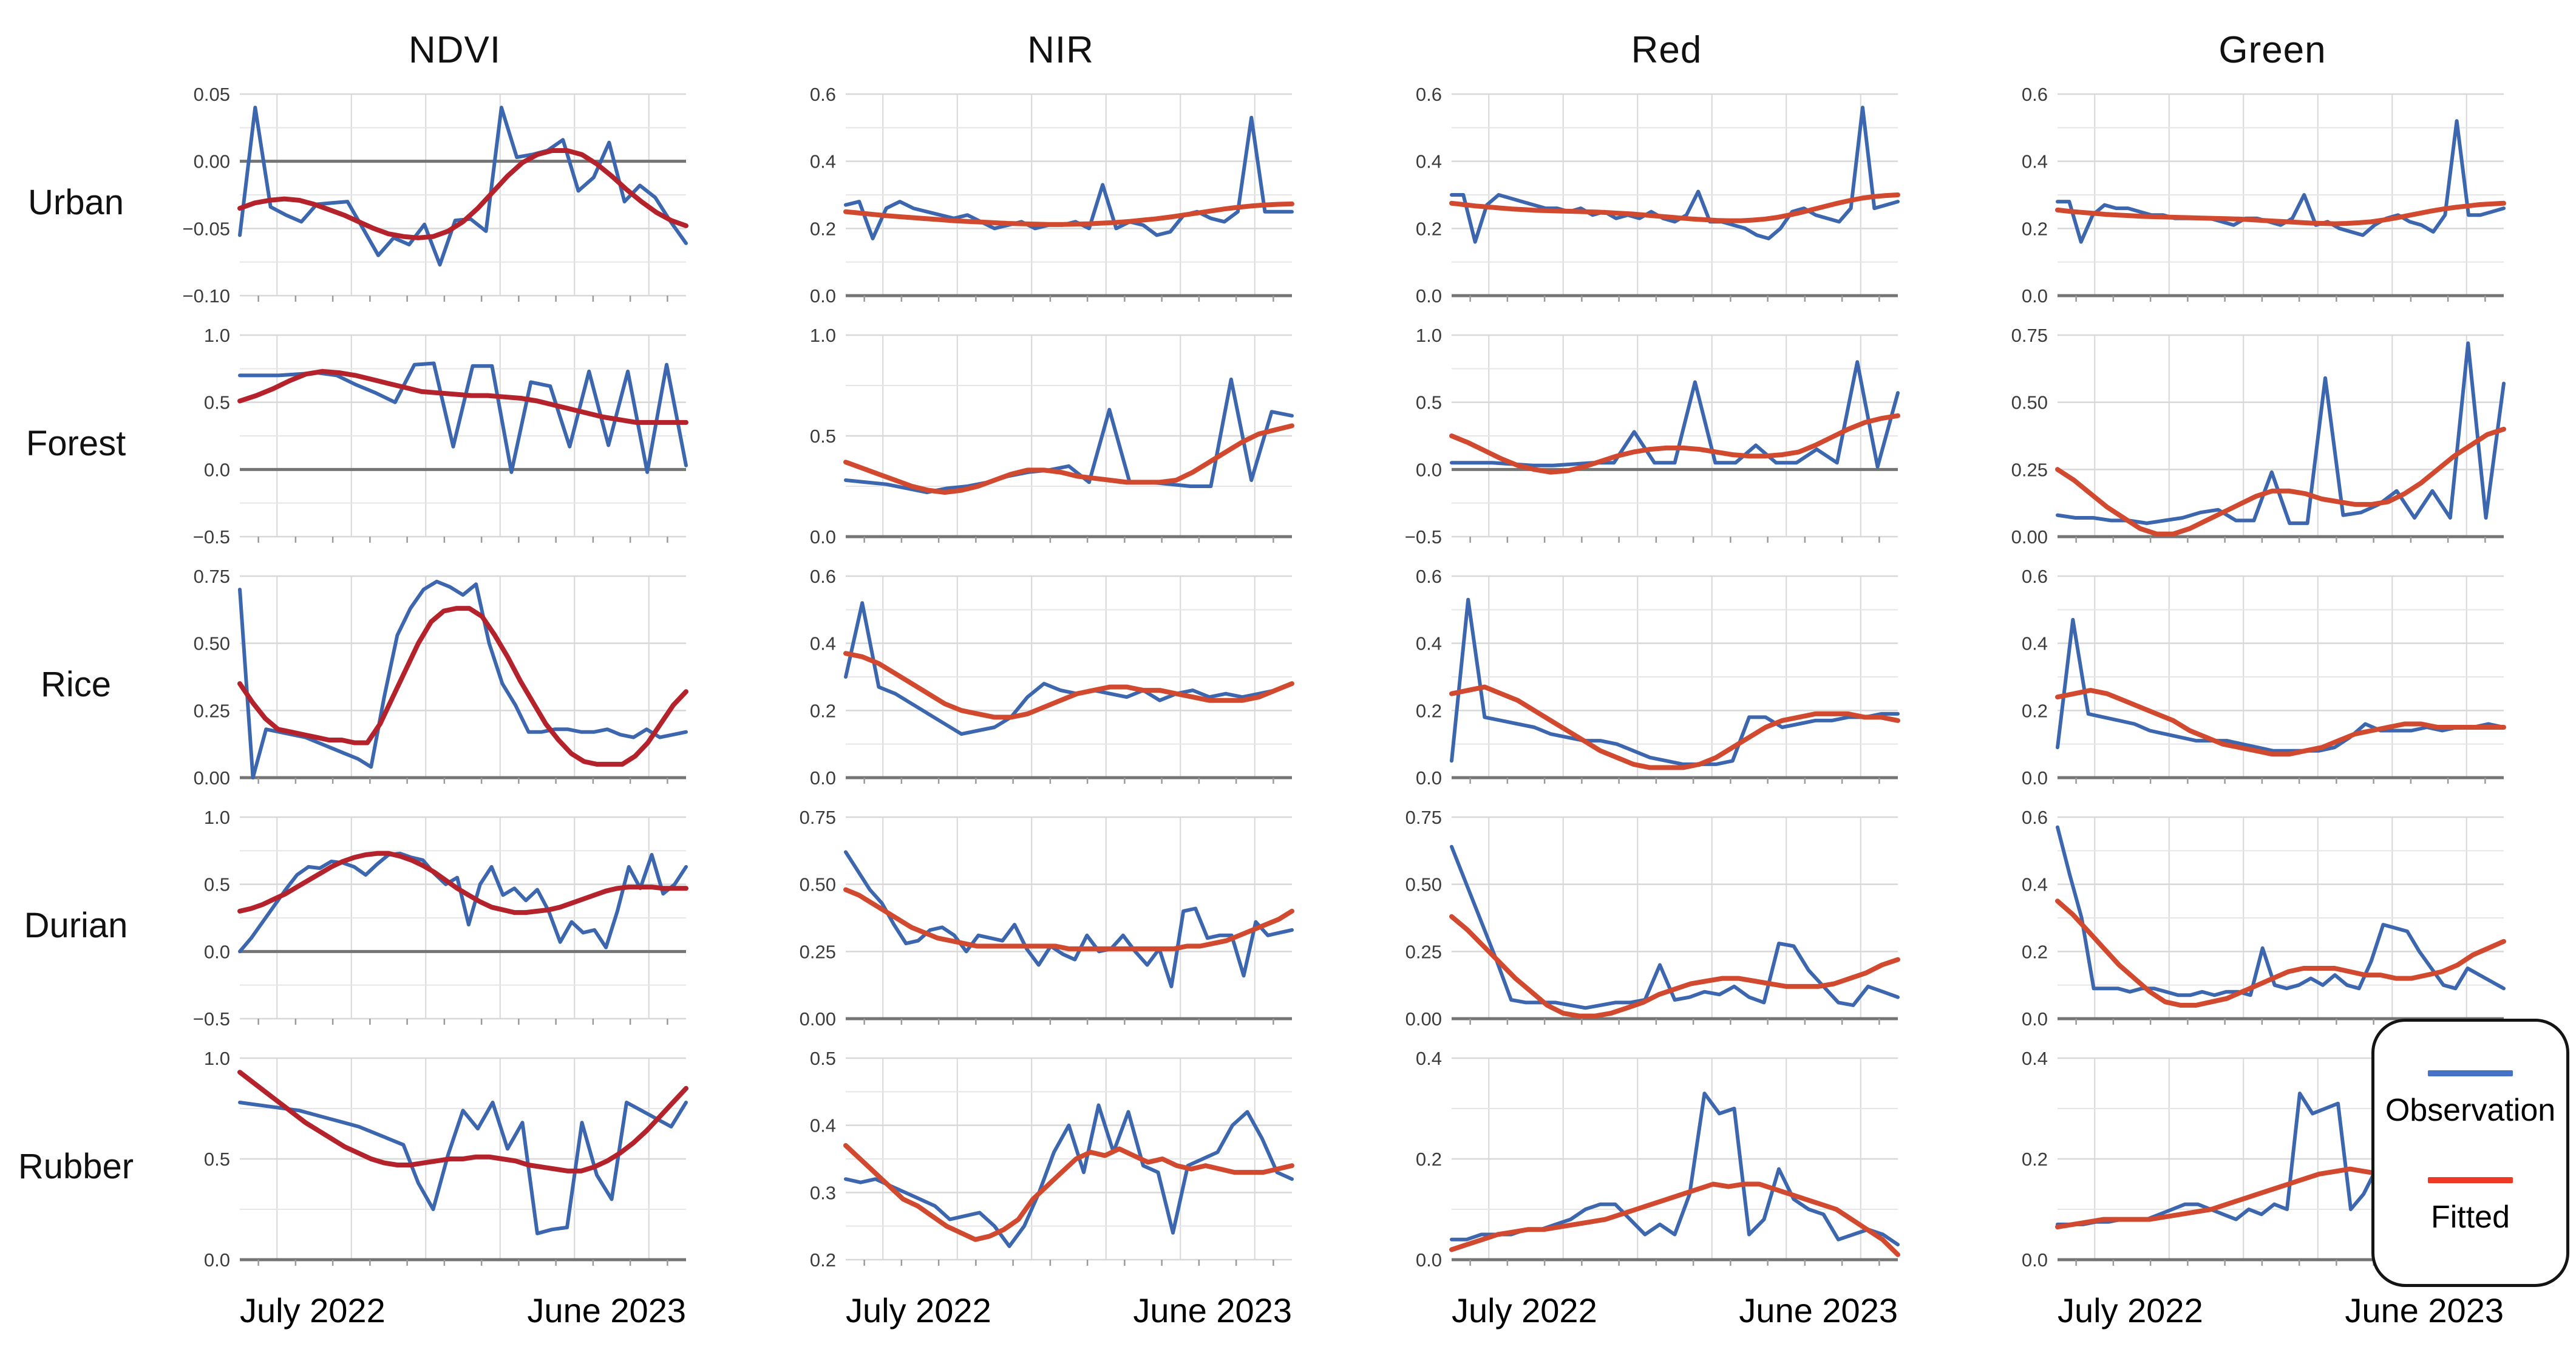  What do you see at coordinates (1052, 678) in the screenshot?
I see `chart-svg-rice-nir: 0.6 0.4 0.2 0.0` at bounding box center [1052, 678].